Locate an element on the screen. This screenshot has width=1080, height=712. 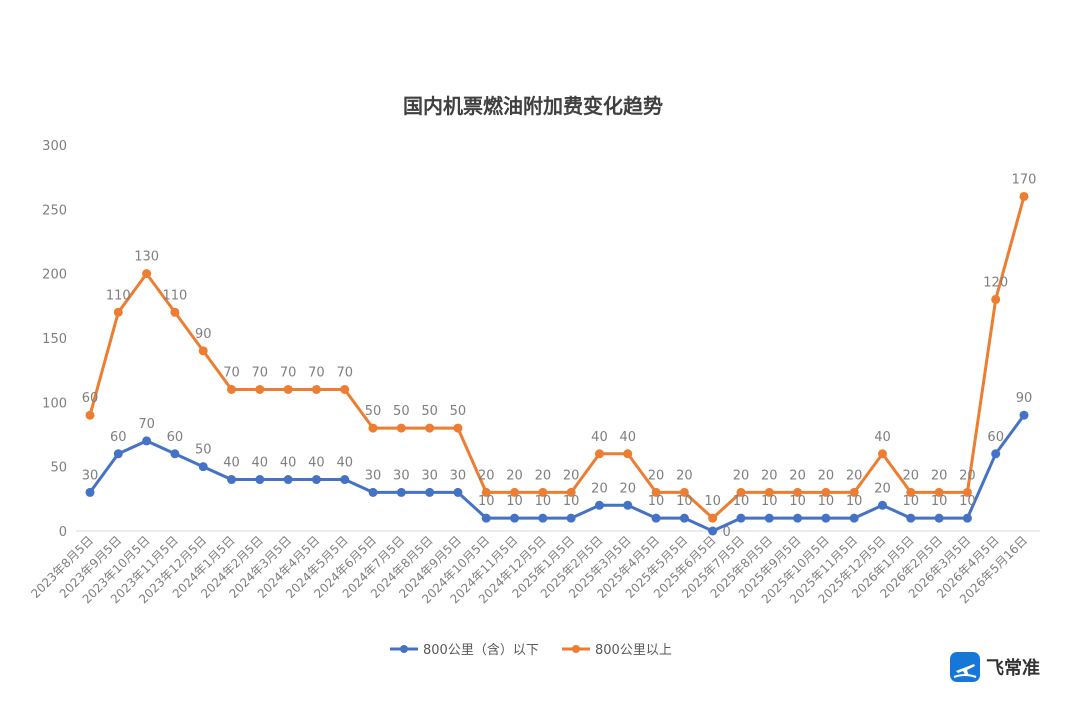
y-tick-label: 50 is located at coordinates (58, 468).